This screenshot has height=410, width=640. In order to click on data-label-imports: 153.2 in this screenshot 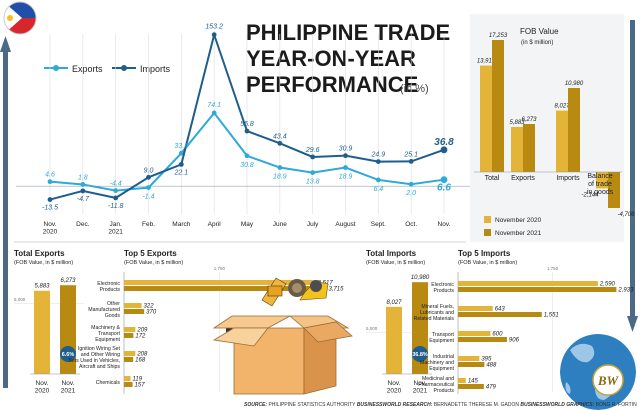, I will do `click(214, 27)`.